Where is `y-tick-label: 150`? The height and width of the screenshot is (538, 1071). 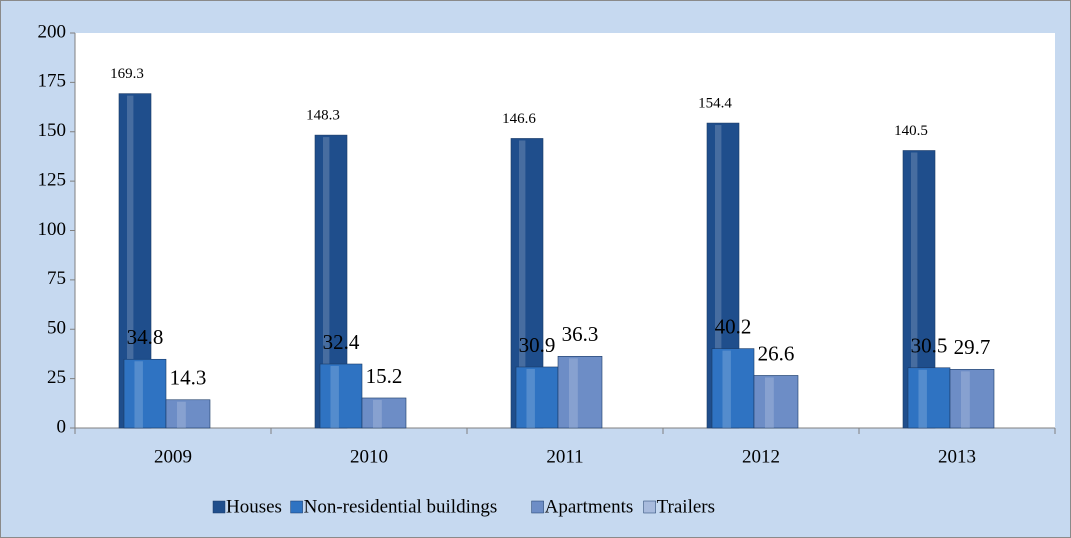
y-tick-label: 150 is located at coordinates (52, 130).